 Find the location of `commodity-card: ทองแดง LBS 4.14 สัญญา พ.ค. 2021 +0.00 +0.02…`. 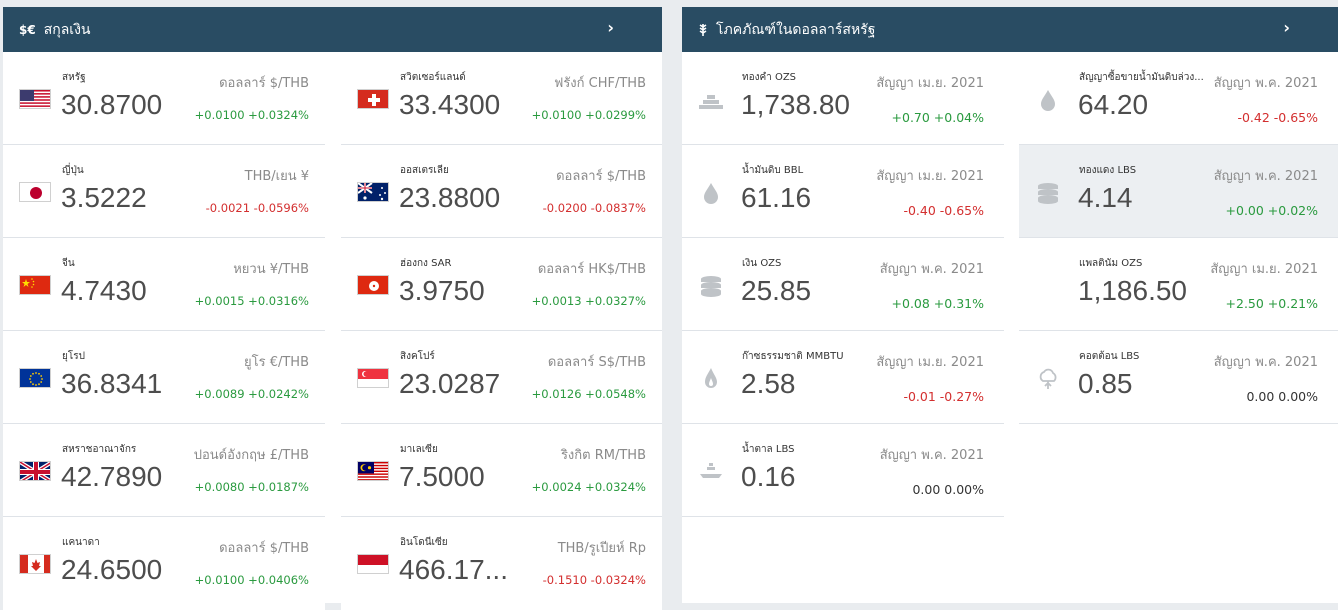

commodity-card: ทองแดง LBS 4.14 สัญญา พ.ค. 2021 +0.00 +0.02… is located at coordinates (1178, 191).